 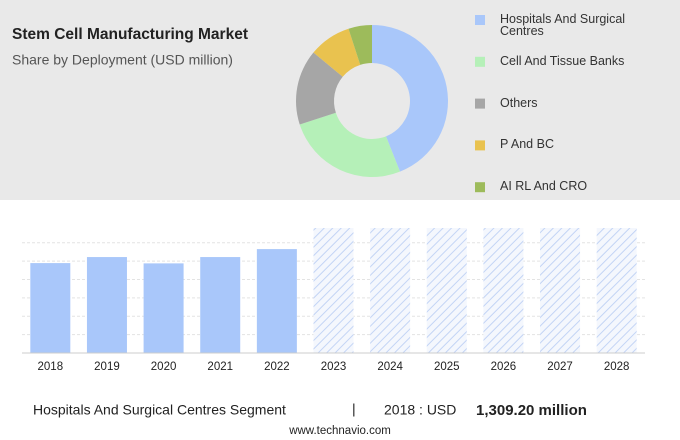 What do you see at coordinates (159, 410) in the screenshot?
I see `footer-segment: Hospitals And Surgical Centres Segment` at bounding box center [159, 410].